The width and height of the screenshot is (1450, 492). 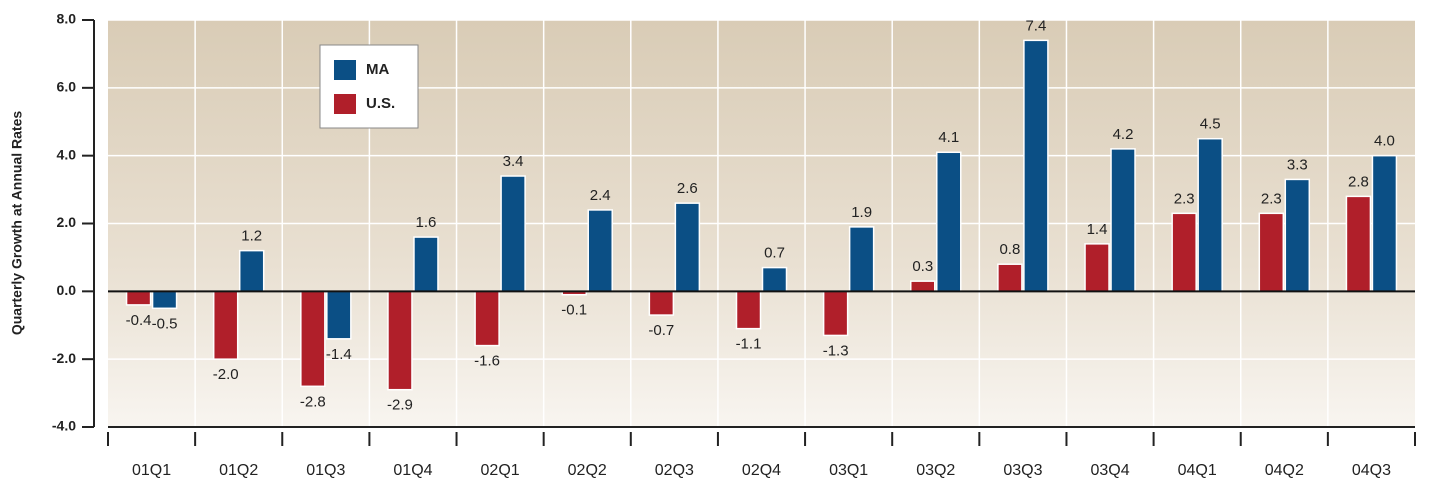 I want to click on value-label: 1.9, so click(x=861, y=212).